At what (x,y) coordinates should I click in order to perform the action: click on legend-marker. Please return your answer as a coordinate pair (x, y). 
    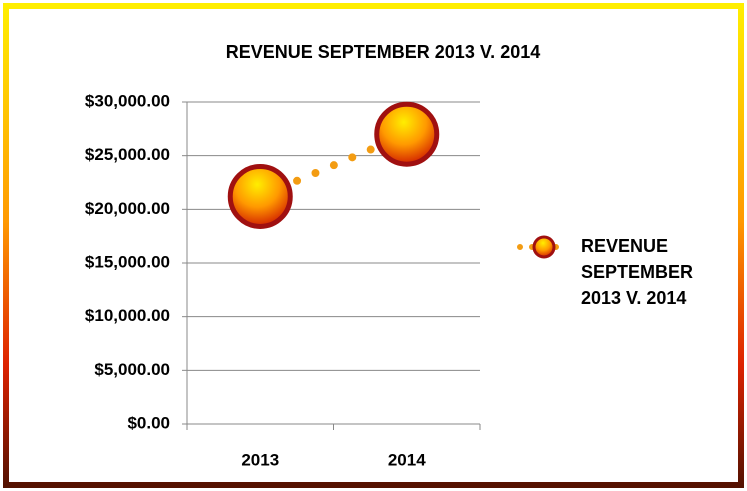
    Looking at the image, I should click on (544, 247).